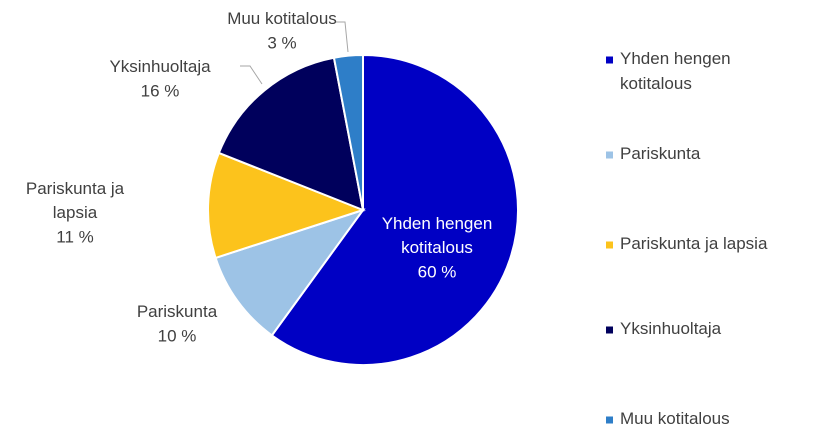 This screenshot has width=825, height=432. What do you see at coordinates (437, 235) in the screenshot?
I see `data-label: Yhden hengen kotitalous` at bounding box center [437, 235].